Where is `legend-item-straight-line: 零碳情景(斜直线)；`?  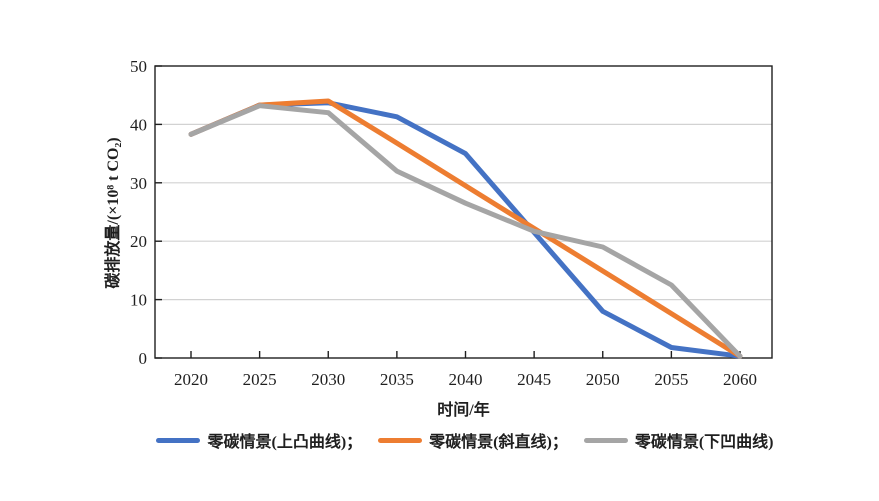 legend-item-straight-line: 零碳情景(斜直线)； is located at coordinates (473, 440).